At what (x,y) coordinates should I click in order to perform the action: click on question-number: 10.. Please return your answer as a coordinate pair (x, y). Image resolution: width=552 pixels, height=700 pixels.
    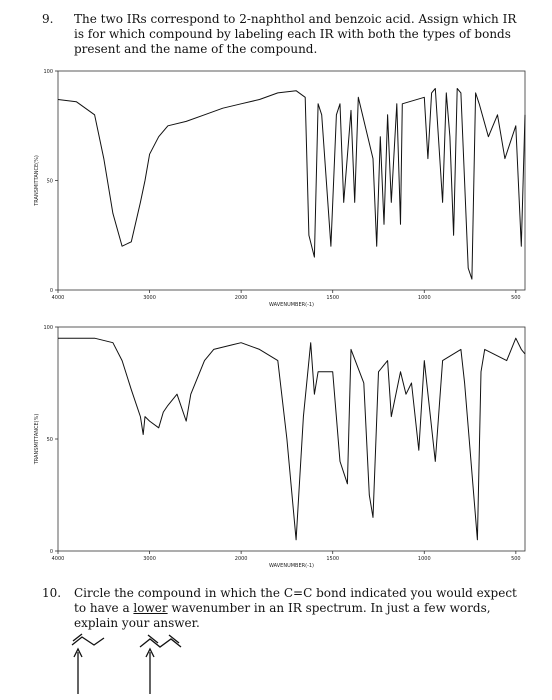
    Looking at the image, I should click on (52, 593).